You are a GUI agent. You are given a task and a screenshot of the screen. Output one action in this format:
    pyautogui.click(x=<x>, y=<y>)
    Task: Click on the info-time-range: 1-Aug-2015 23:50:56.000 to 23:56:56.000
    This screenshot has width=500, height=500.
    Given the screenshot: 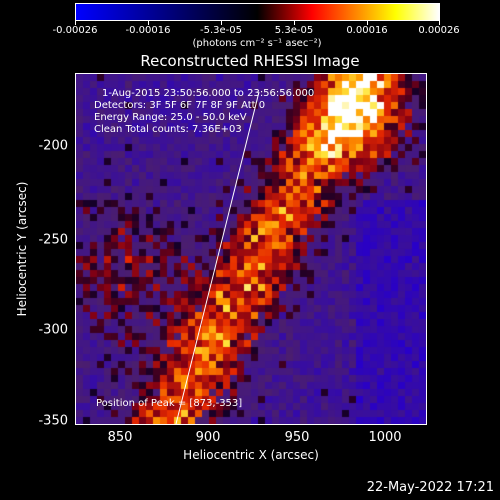 What is the action you would take?
    pyautogui.click(x=208, y=93)
    